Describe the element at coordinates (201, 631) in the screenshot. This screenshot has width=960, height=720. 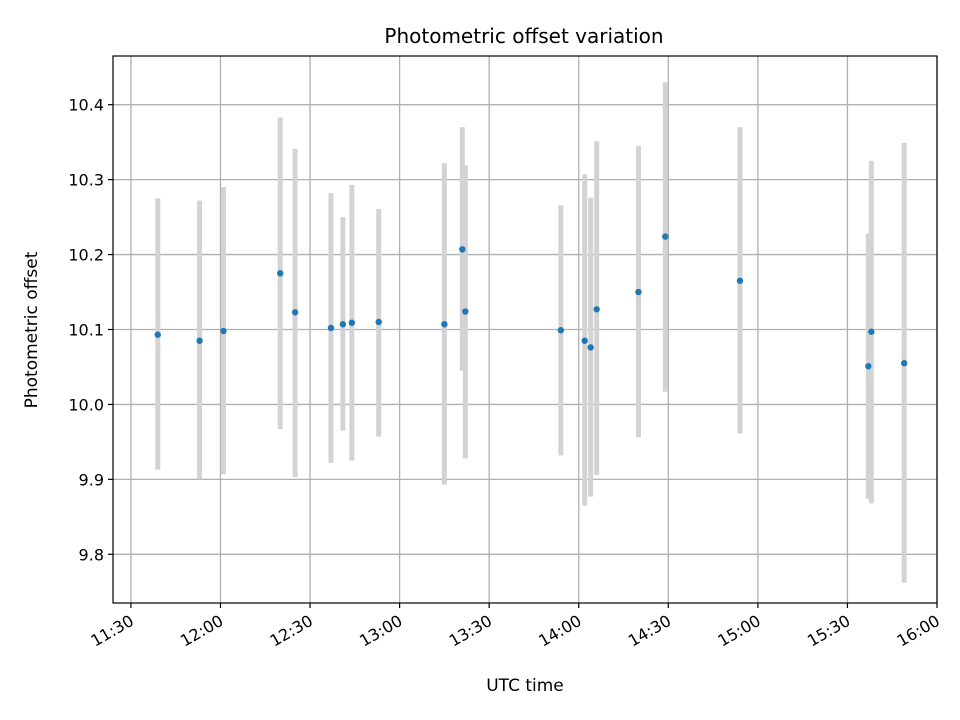
I see `x-tick-label: 12:00` at that location.